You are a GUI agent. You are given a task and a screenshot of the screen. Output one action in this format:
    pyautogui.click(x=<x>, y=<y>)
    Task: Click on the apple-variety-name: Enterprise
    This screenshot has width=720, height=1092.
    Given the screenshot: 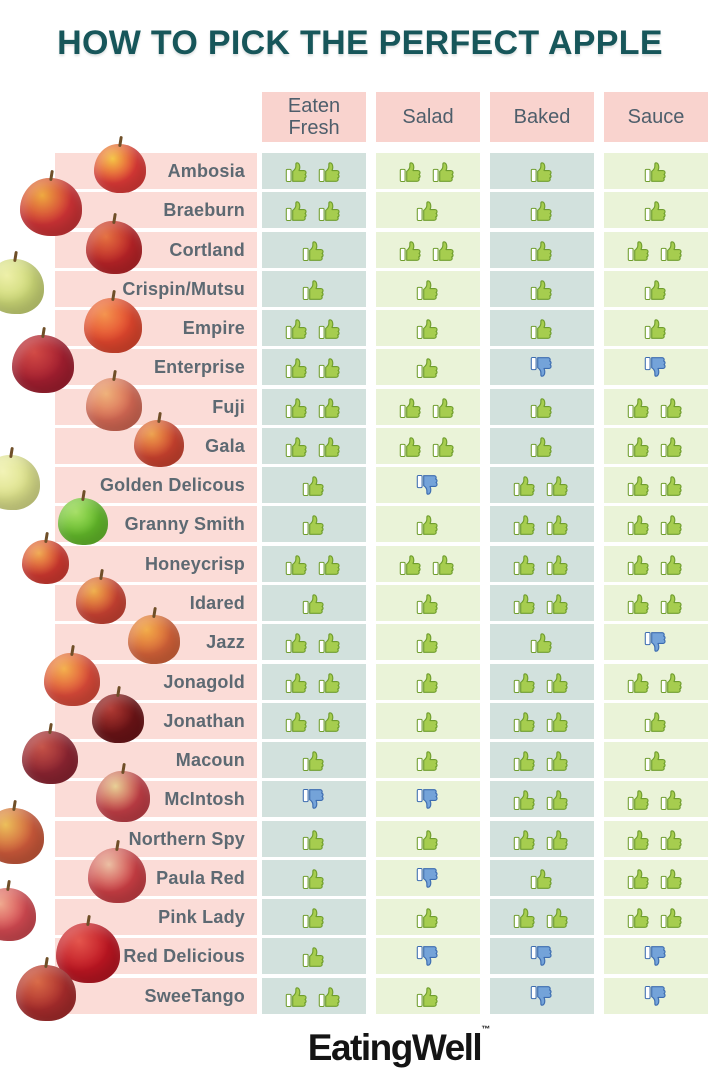 What is the action you would take?
    pyautogui.click(x=199, y=366)
    